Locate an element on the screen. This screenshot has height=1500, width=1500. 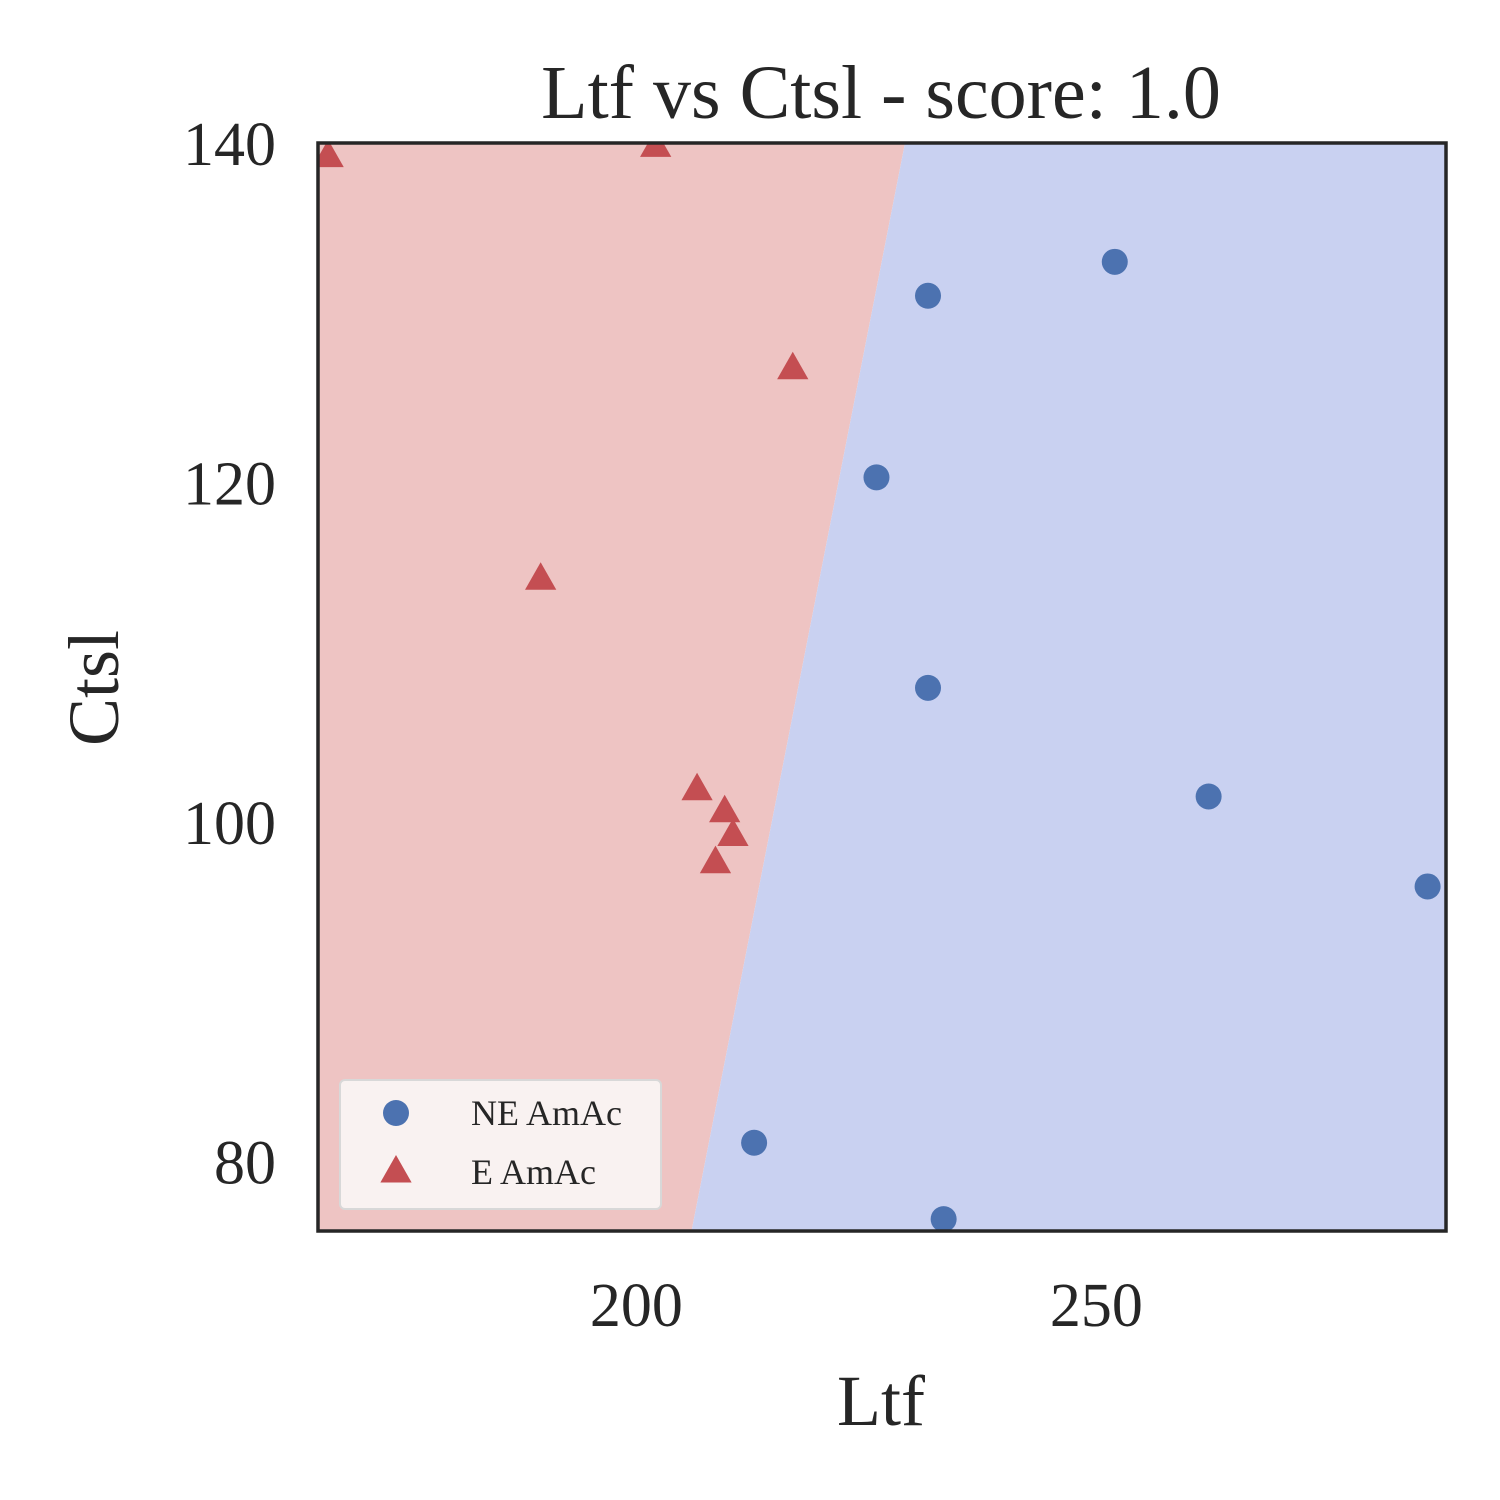
x-axis-ticks: 200 250 is located at coordinates (866, 1306).